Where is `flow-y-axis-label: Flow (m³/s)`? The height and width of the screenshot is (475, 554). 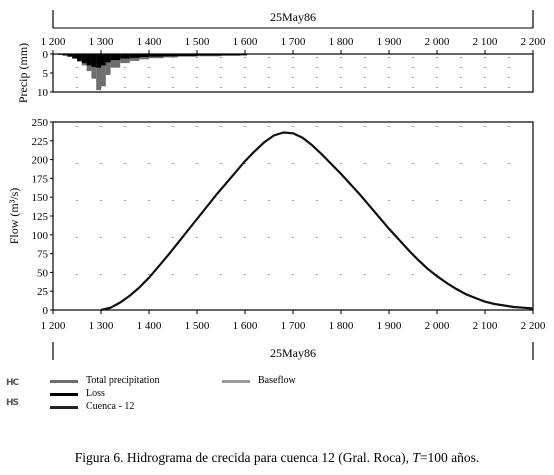 flow-y-axis-label: Flow (m³/s) is located at coordinates (14, 216).